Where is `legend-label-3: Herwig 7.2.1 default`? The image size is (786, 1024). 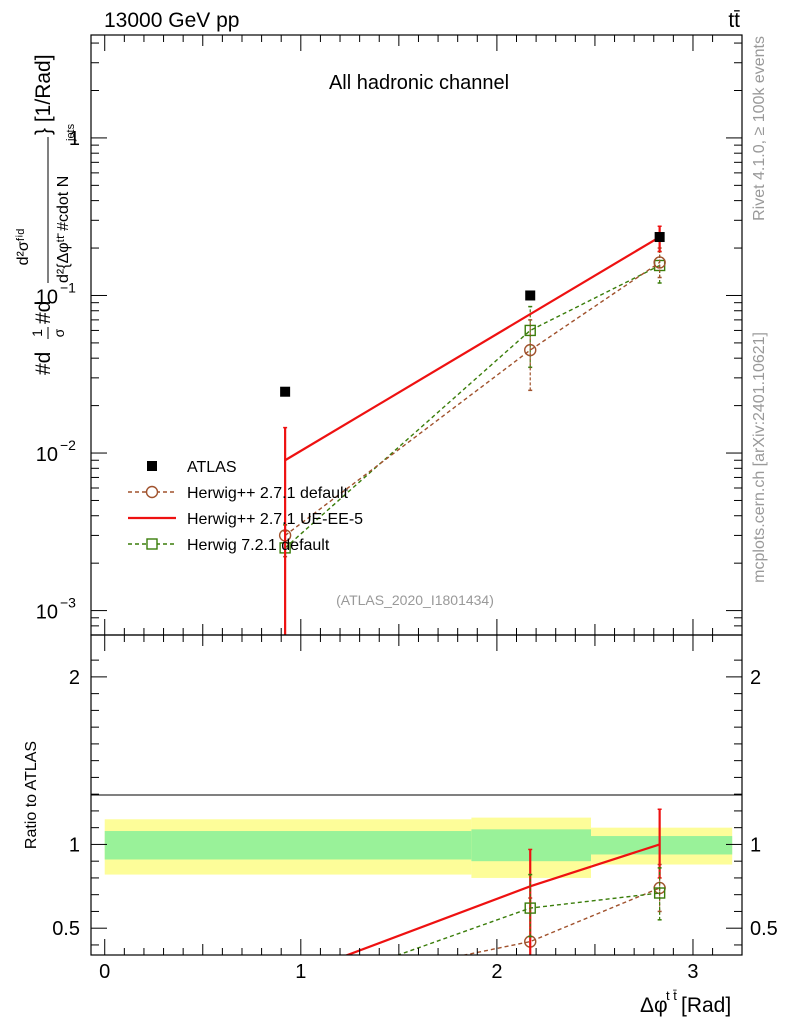 legend-label-3: Herwig 7.2.1 default is located at coordinates (258, 545).